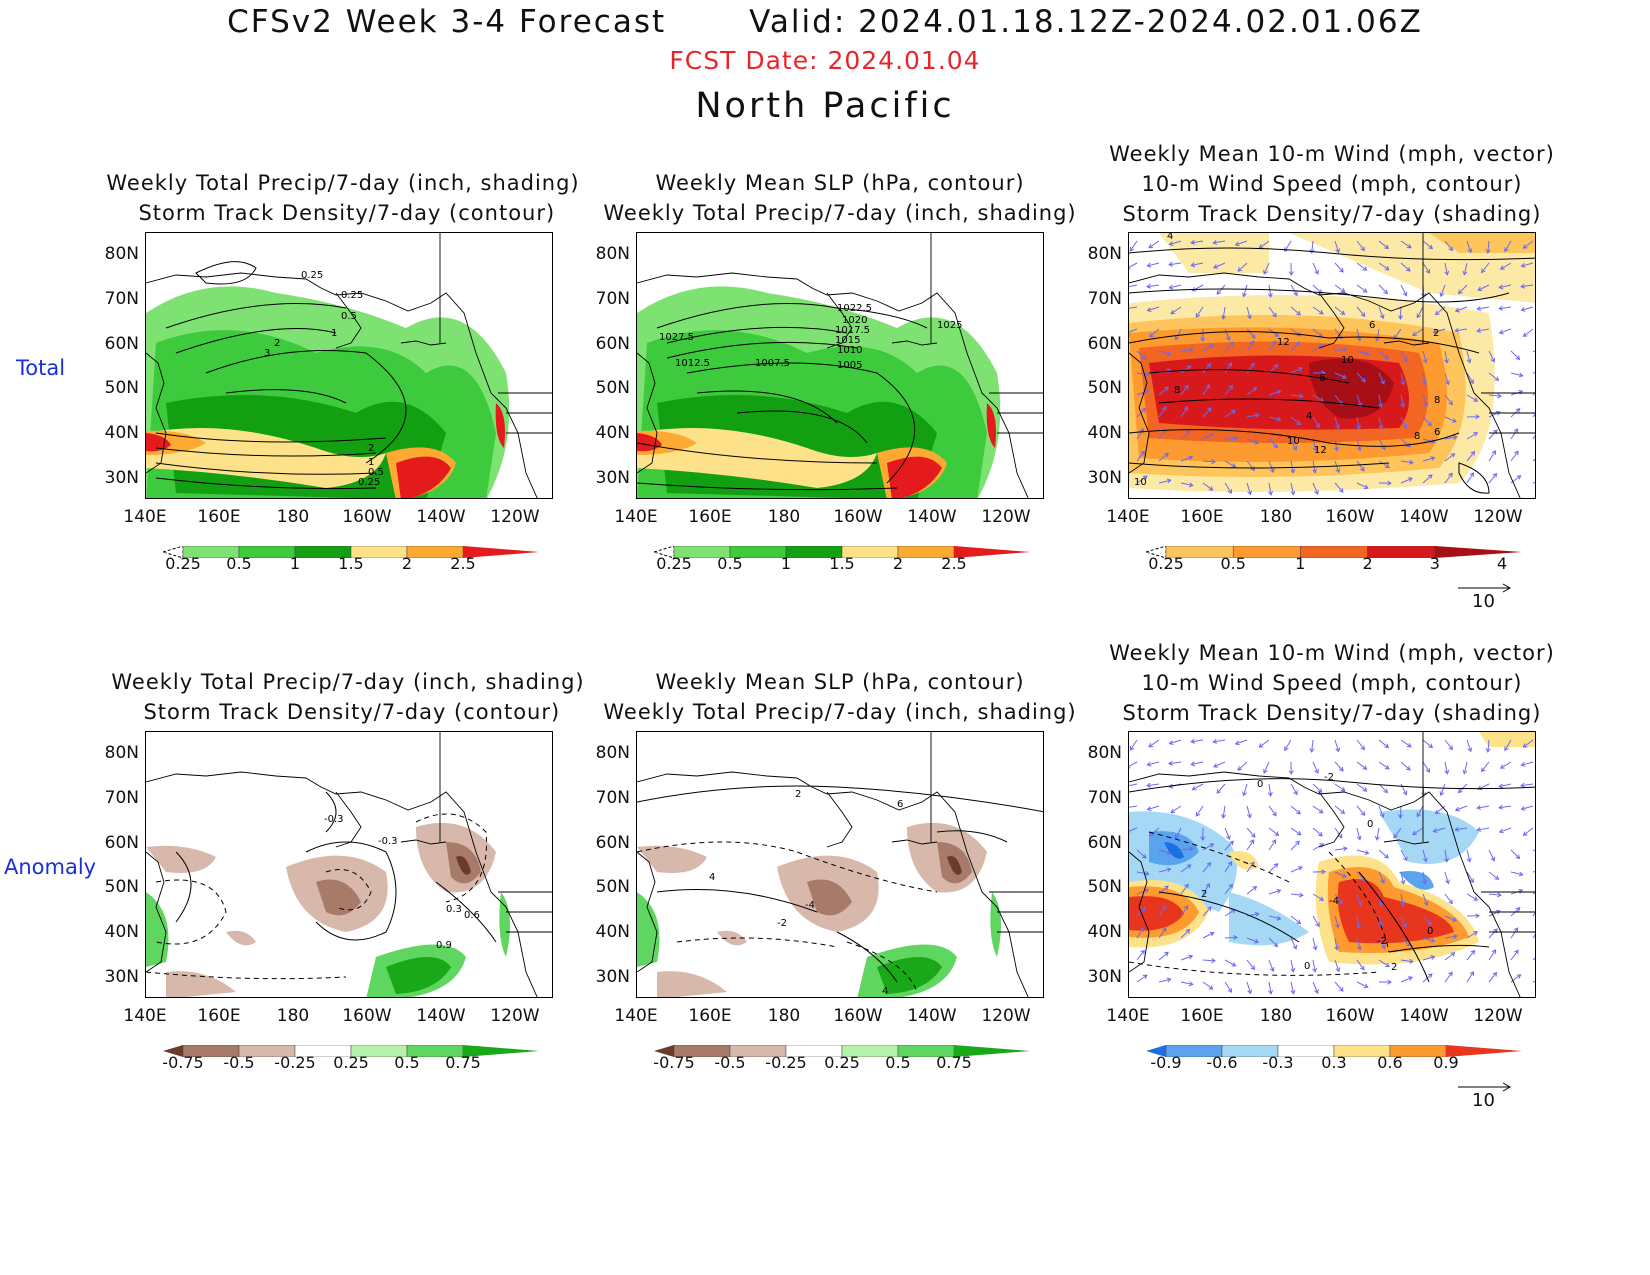  What do you see at coordinates (277, 343) in the screenshot?
I see `contour-label: 2` at bounding box center [277, 343].